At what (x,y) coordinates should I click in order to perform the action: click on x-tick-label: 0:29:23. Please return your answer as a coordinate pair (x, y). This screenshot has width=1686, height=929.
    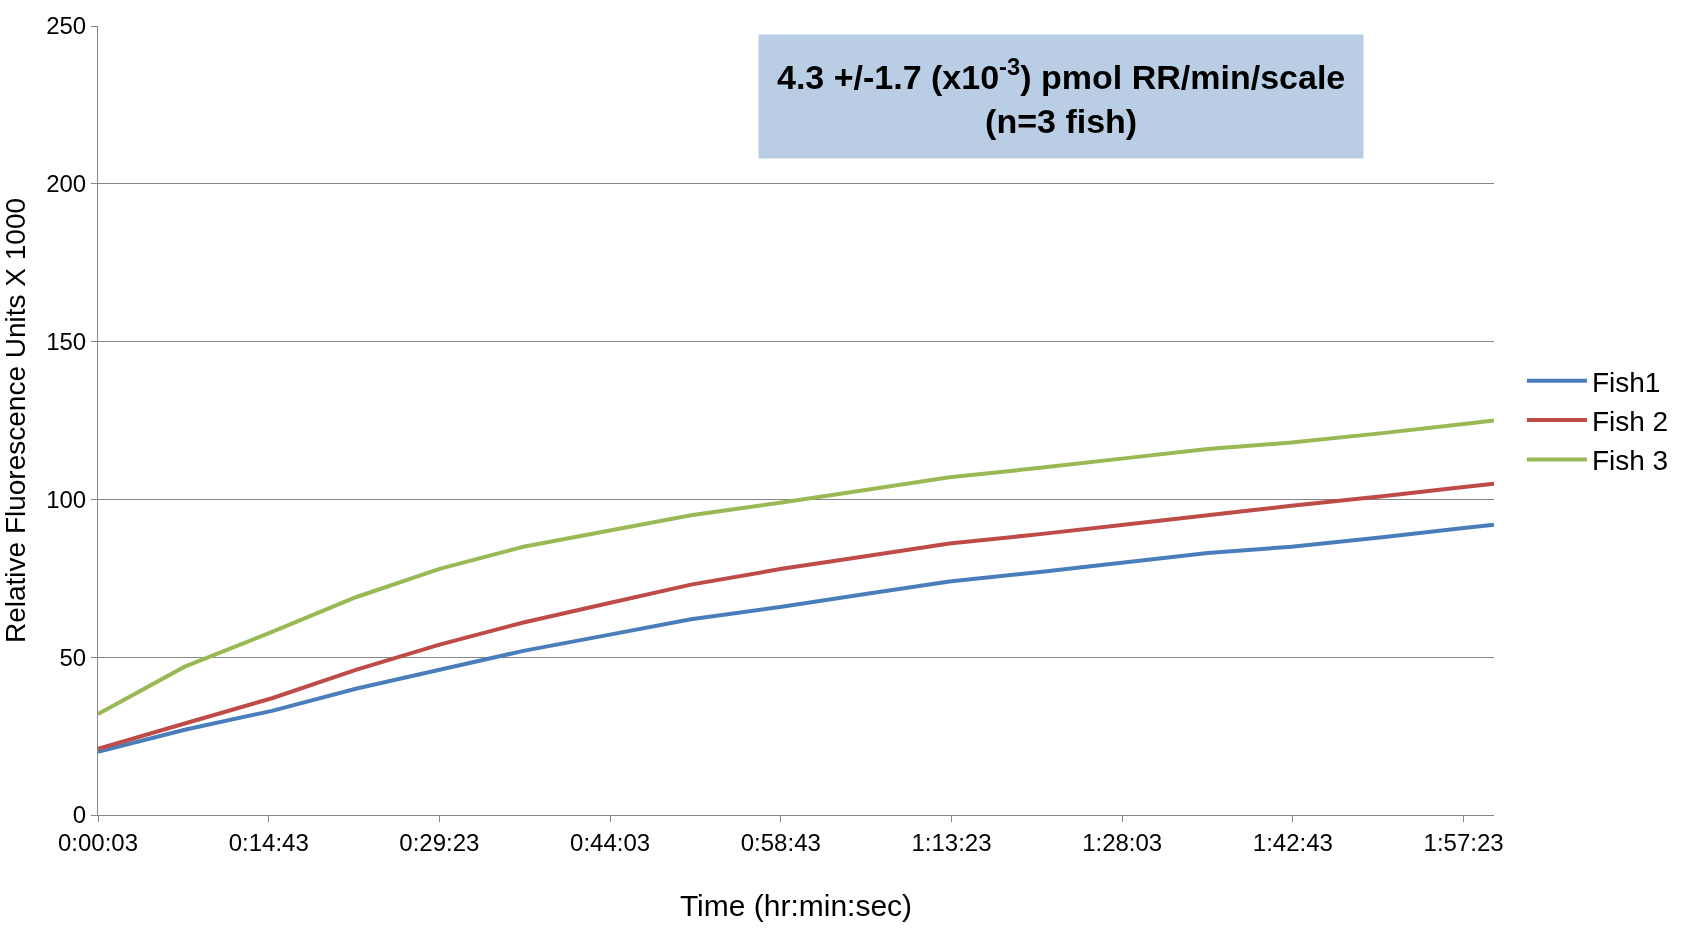
    Looking at the image, I should click on (439, 842).